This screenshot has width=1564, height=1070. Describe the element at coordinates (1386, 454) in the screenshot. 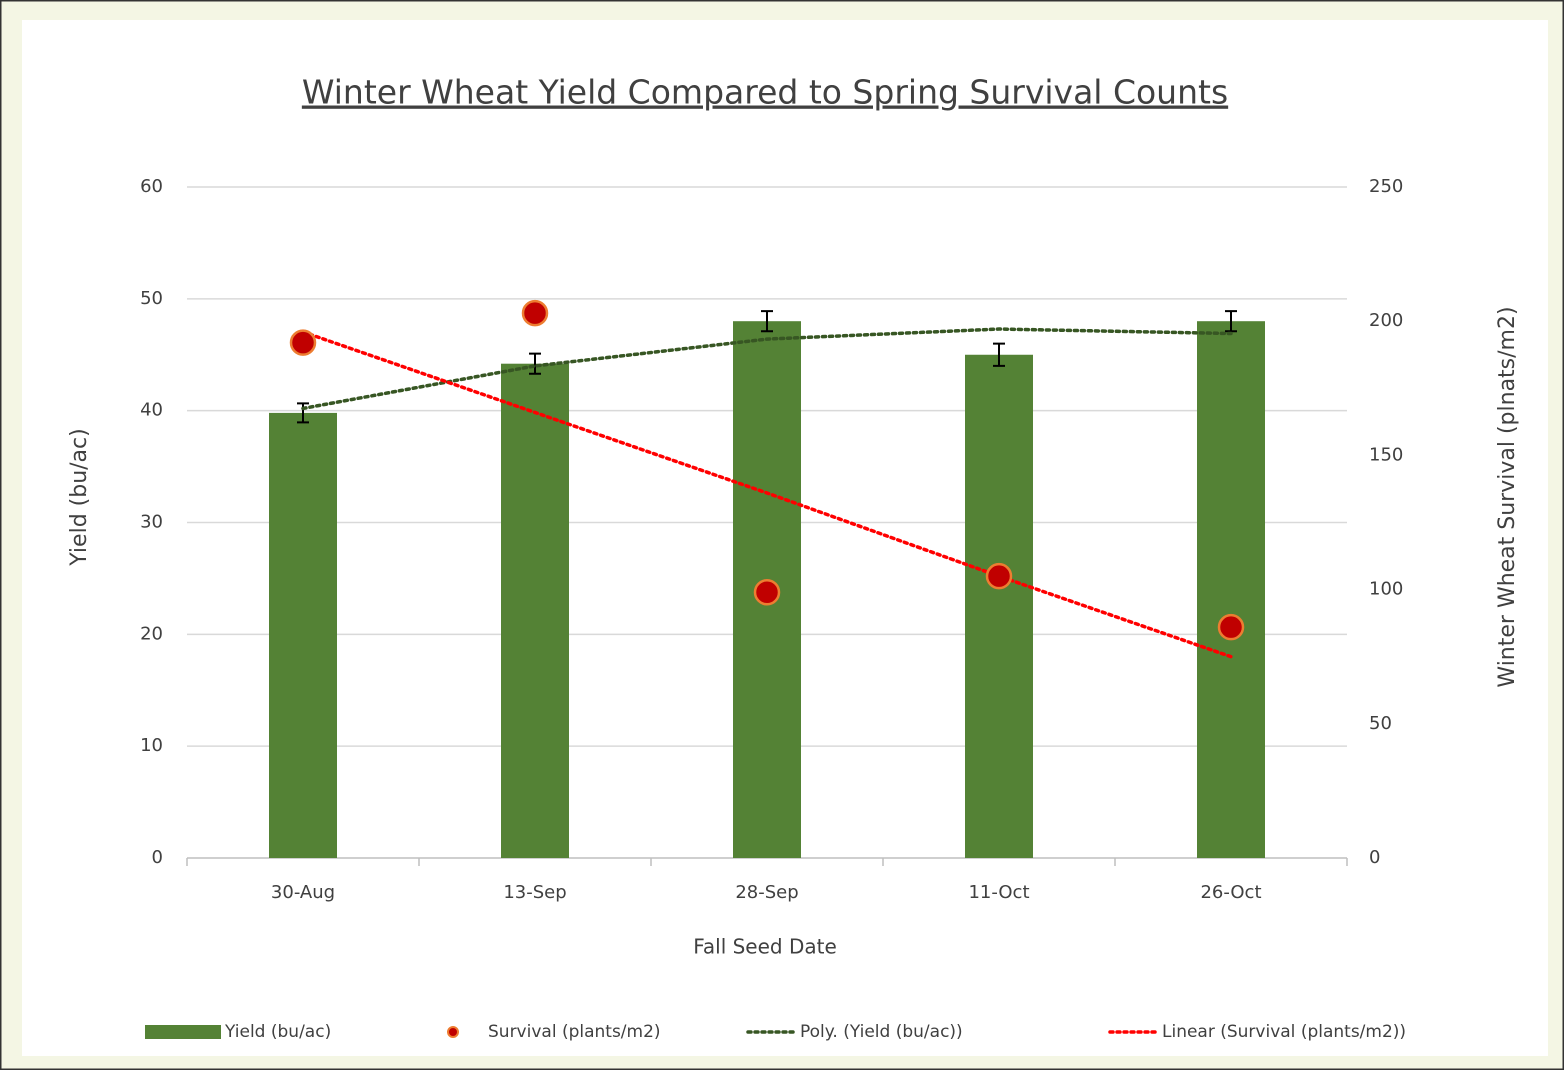

I see `y2-tick-label: 150` at that location.